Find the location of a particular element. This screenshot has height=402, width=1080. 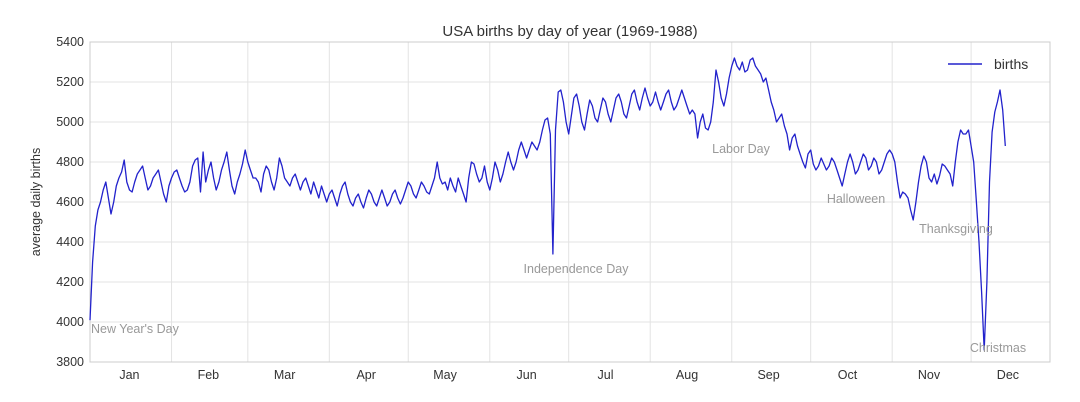

annotation-label: New Year's Day is located at coordinates (135, 329).